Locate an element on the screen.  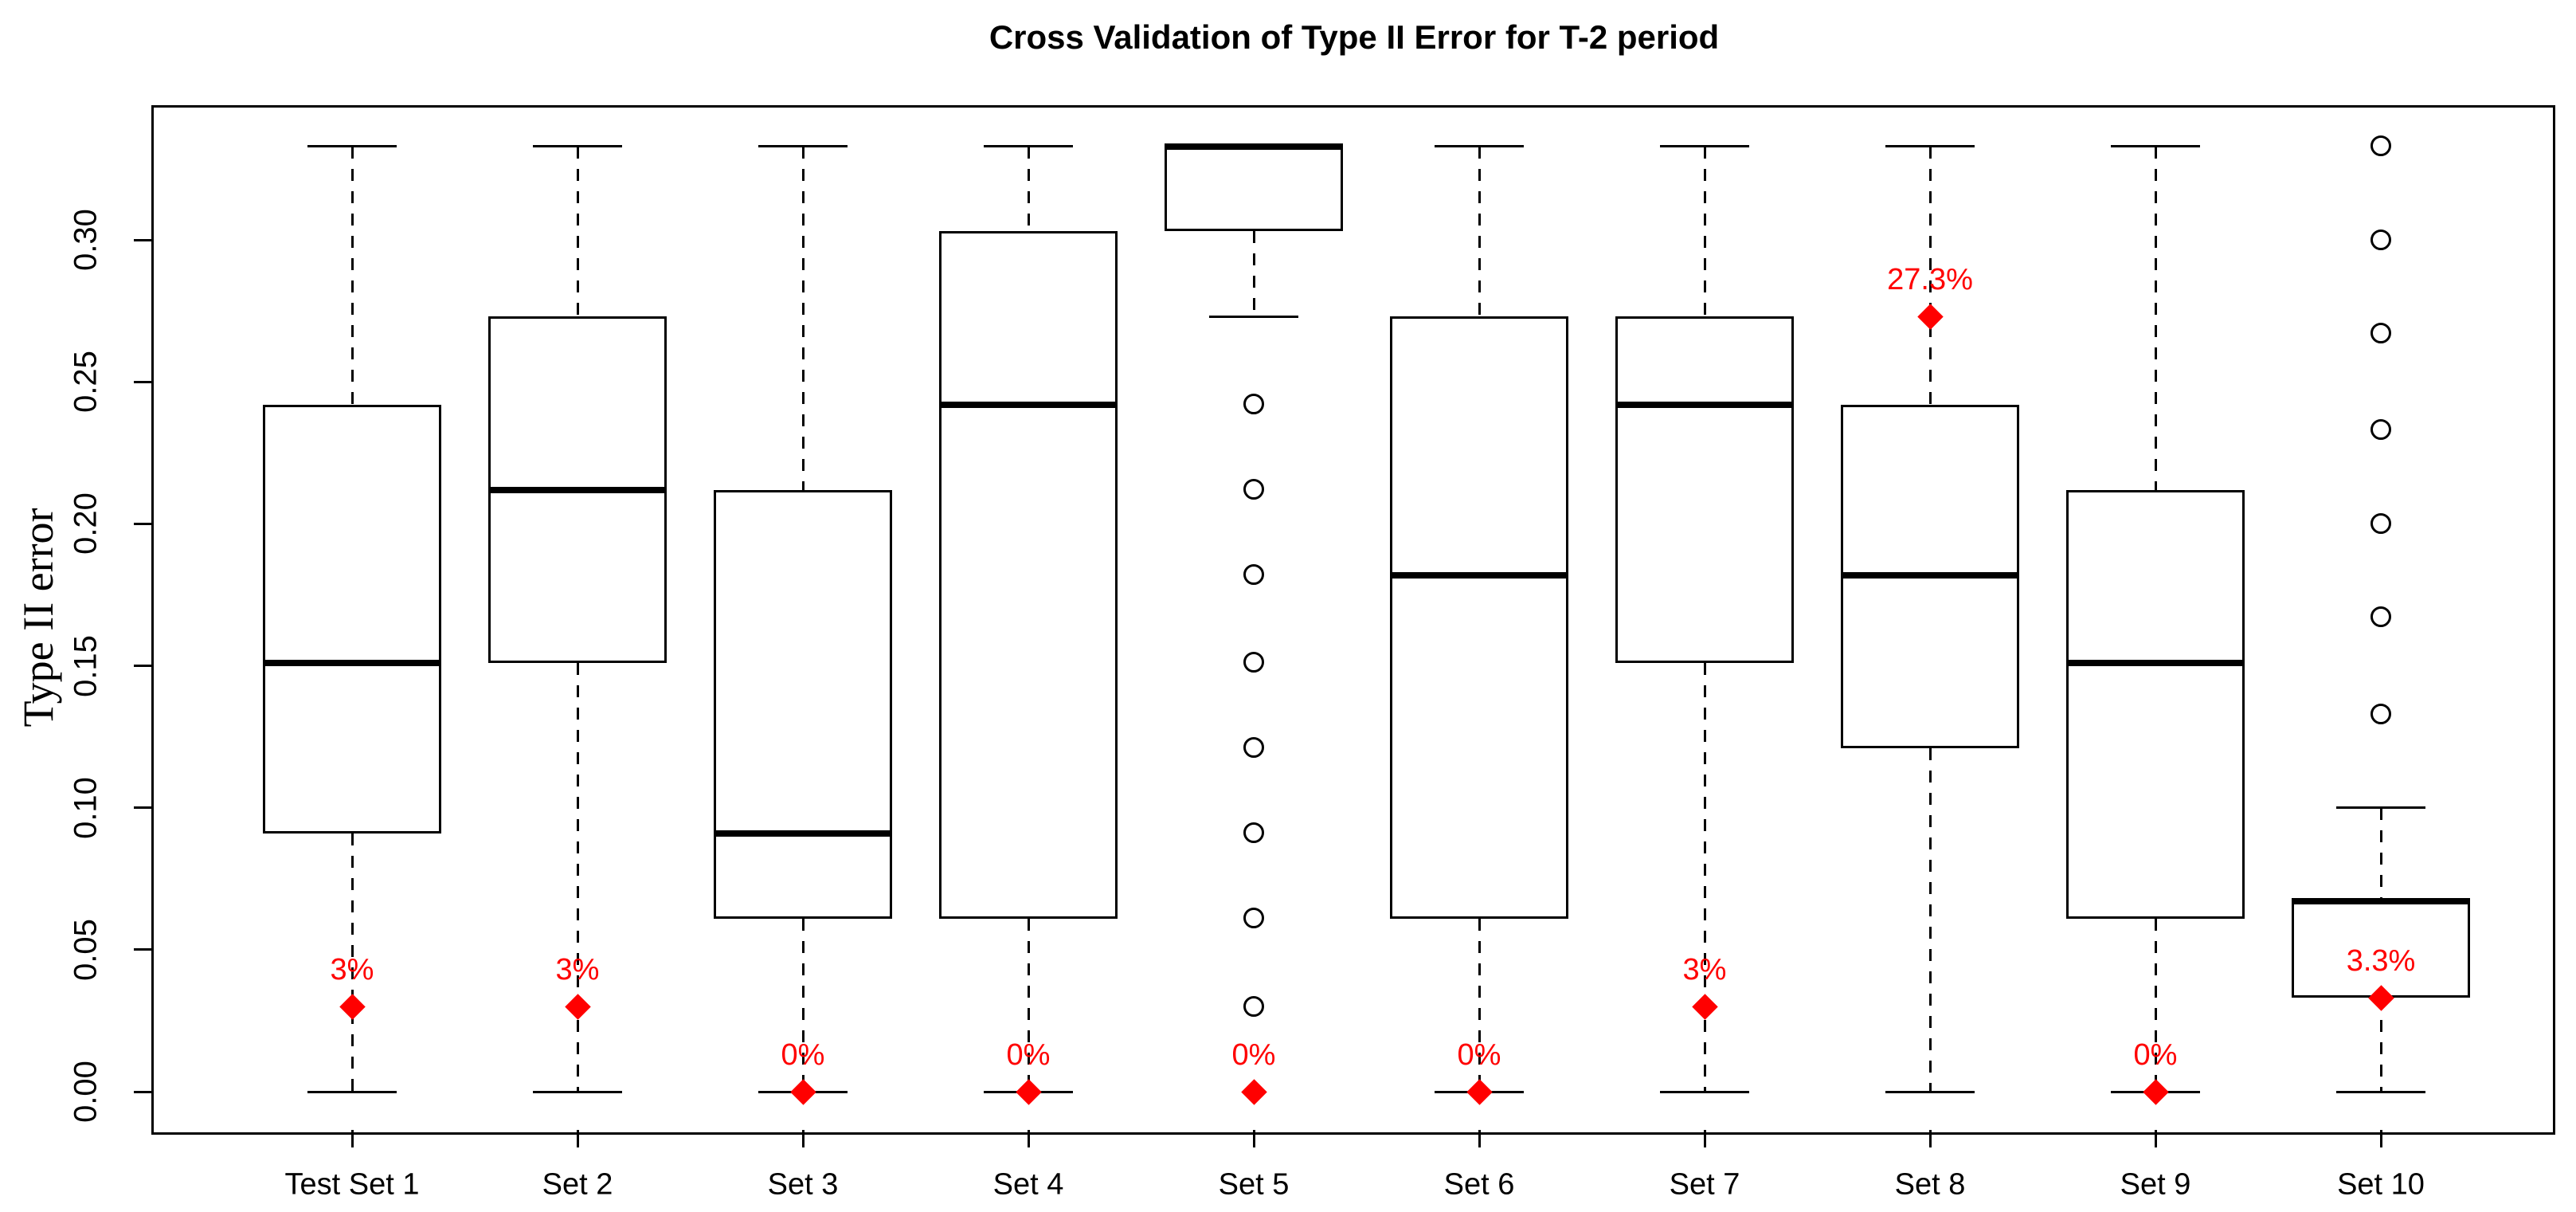
y-tick-label: 0.05 is located at coordinates (86, 949).